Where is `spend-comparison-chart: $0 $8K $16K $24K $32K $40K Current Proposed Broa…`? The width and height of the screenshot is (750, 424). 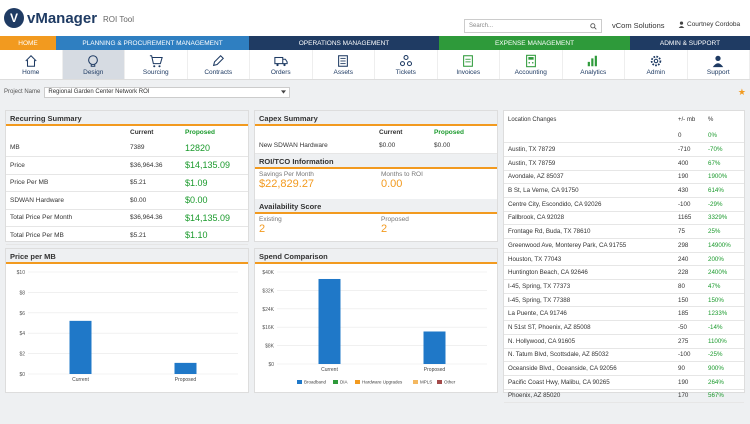 spend-comparison-chart: $0 $8K $16K $24K $32K $40K Current Proposed Broa… is located at coordinates (374, 327).